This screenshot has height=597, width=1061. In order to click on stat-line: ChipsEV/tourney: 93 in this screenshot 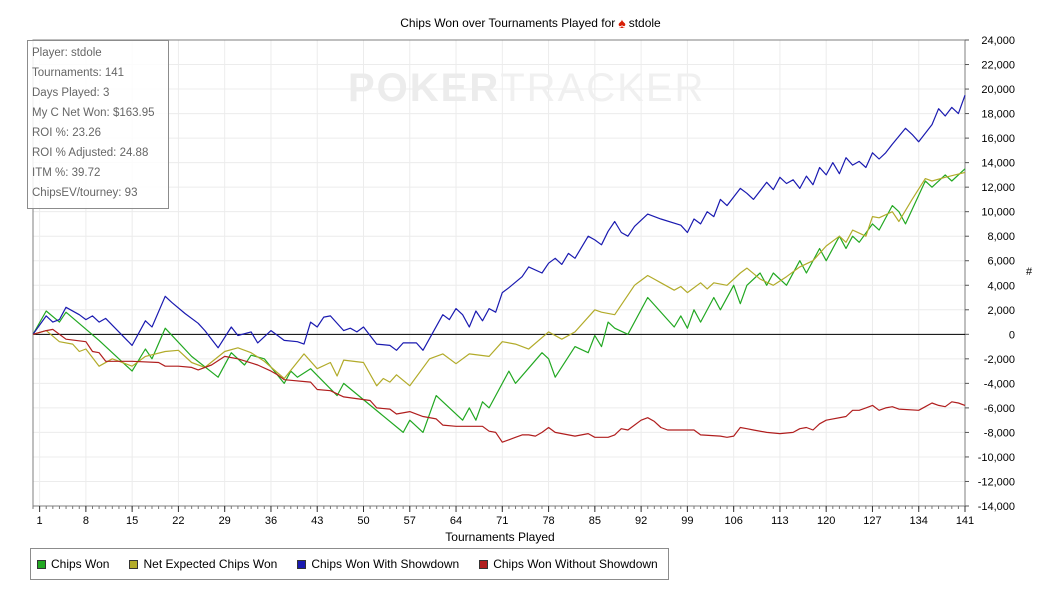, I will do `click(85, 193)`.